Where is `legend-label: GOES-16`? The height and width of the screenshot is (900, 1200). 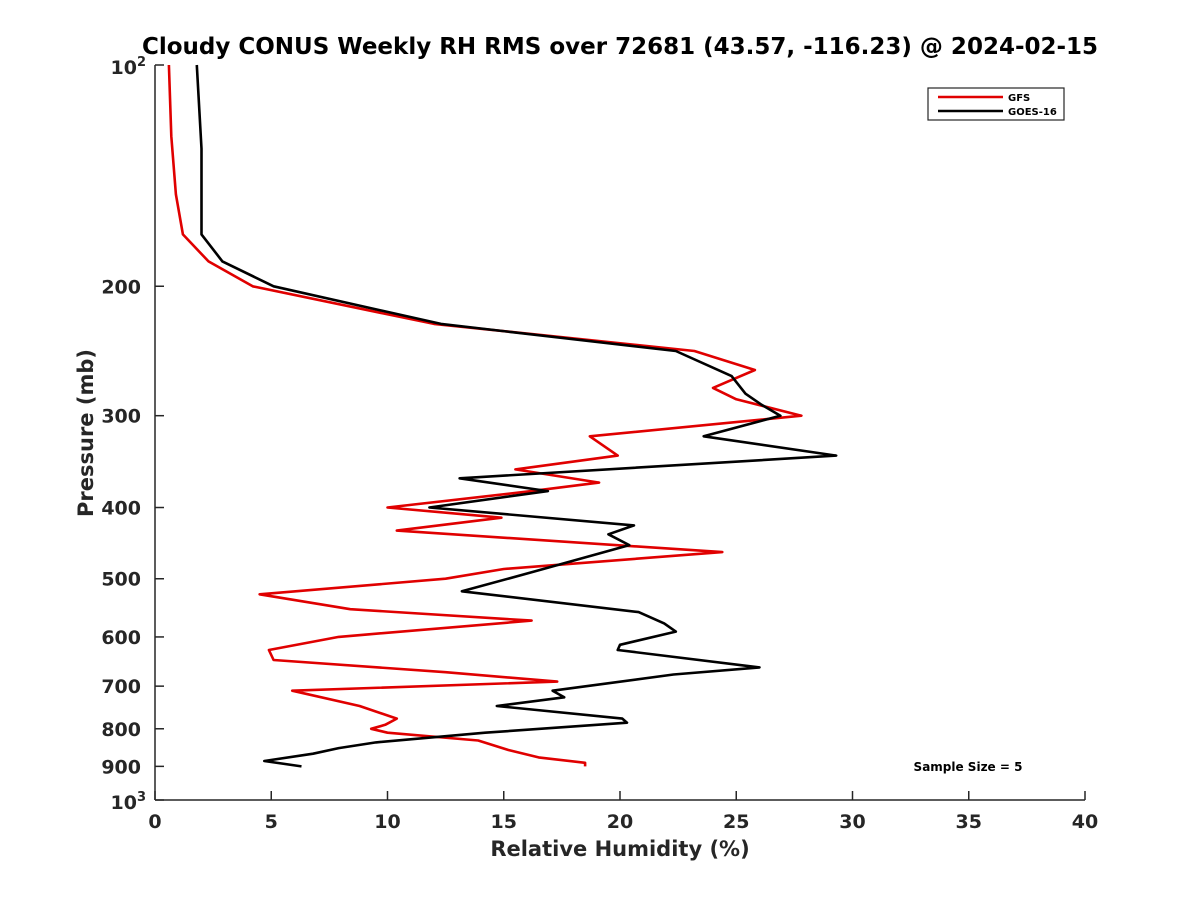 legend-label: GOES-16 is located at coordinates (1032, 112).